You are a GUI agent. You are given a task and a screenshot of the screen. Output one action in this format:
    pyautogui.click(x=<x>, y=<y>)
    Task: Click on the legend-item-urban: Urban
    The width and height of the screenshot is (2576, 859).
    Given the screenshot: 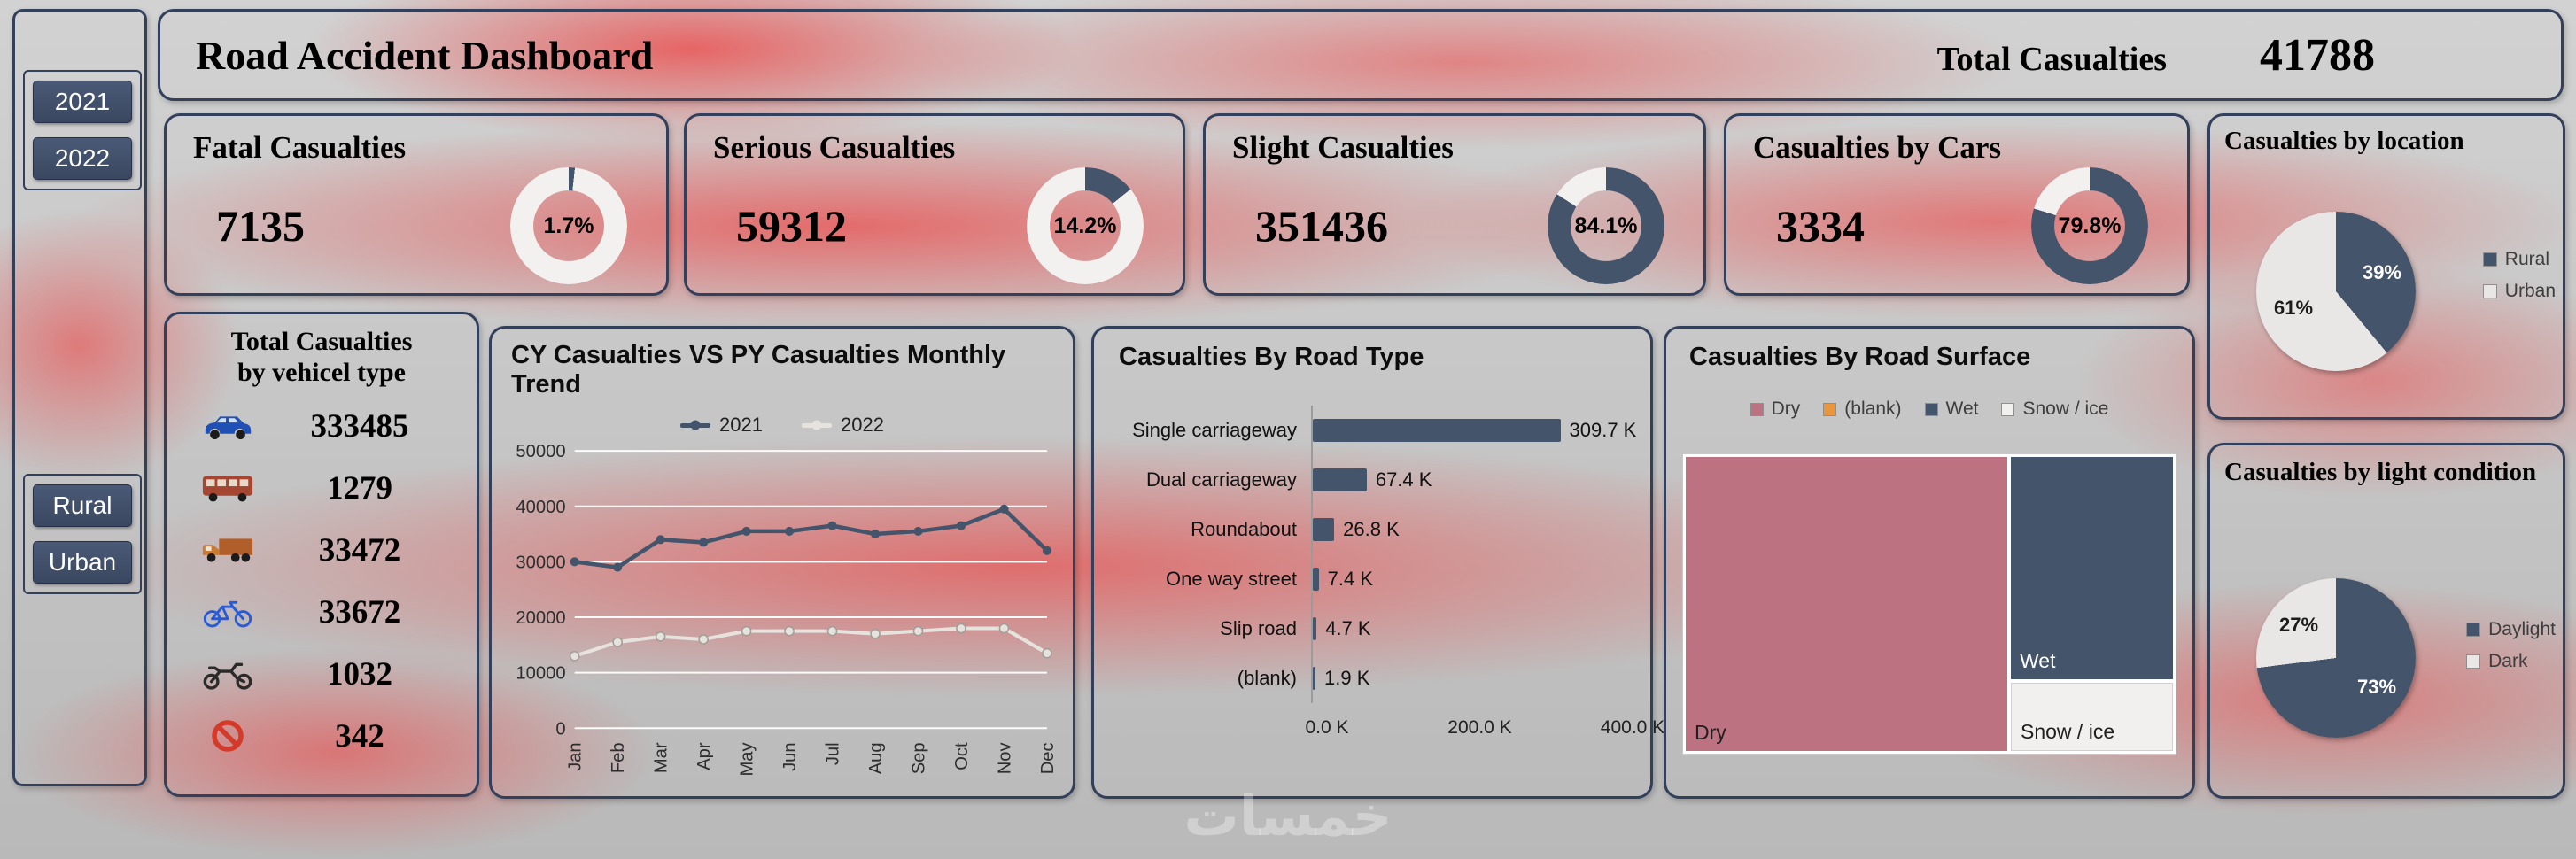 What is the action you would take?
    pyautogui.click(x=2519, y=291)
    